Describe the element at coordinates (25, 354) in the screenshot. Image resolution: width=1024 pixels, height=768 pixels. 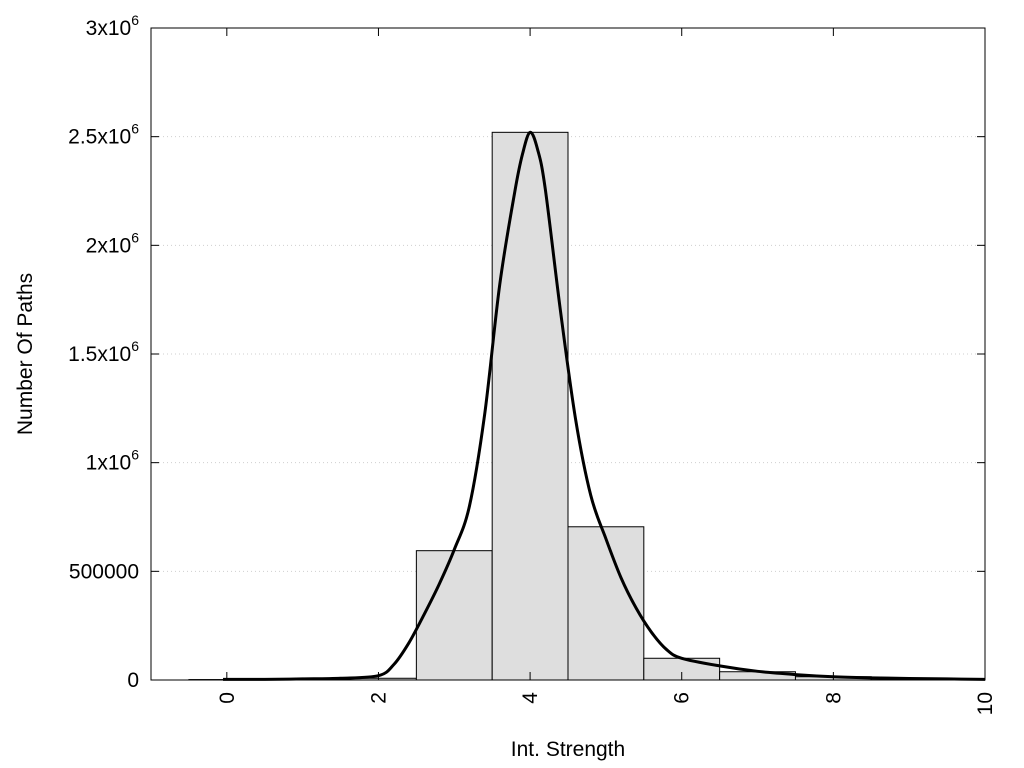
I see `y-axis-label: Number Of Paths` at that location.